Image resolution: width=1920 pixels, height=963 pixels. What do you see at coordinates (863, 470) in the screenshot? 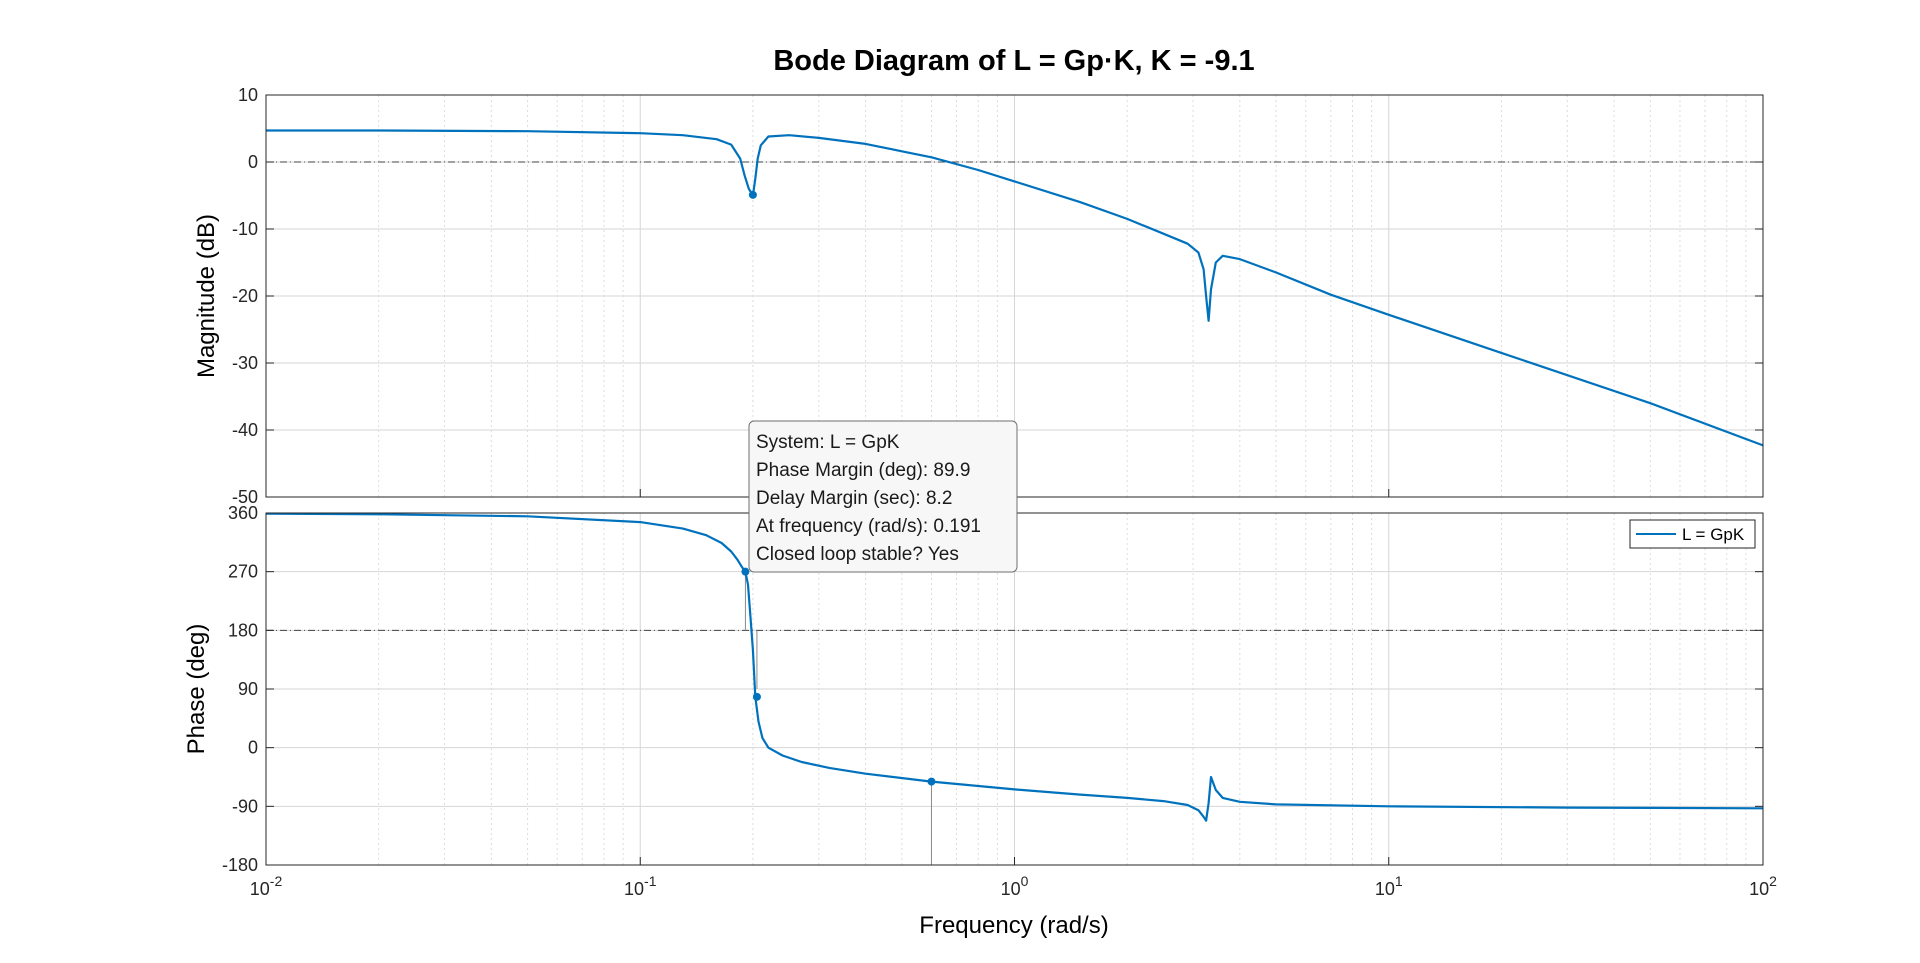
I see `datatip-line-phase-margin: Phase Margin (deg): 89.9` at bounding box center [863, 470].